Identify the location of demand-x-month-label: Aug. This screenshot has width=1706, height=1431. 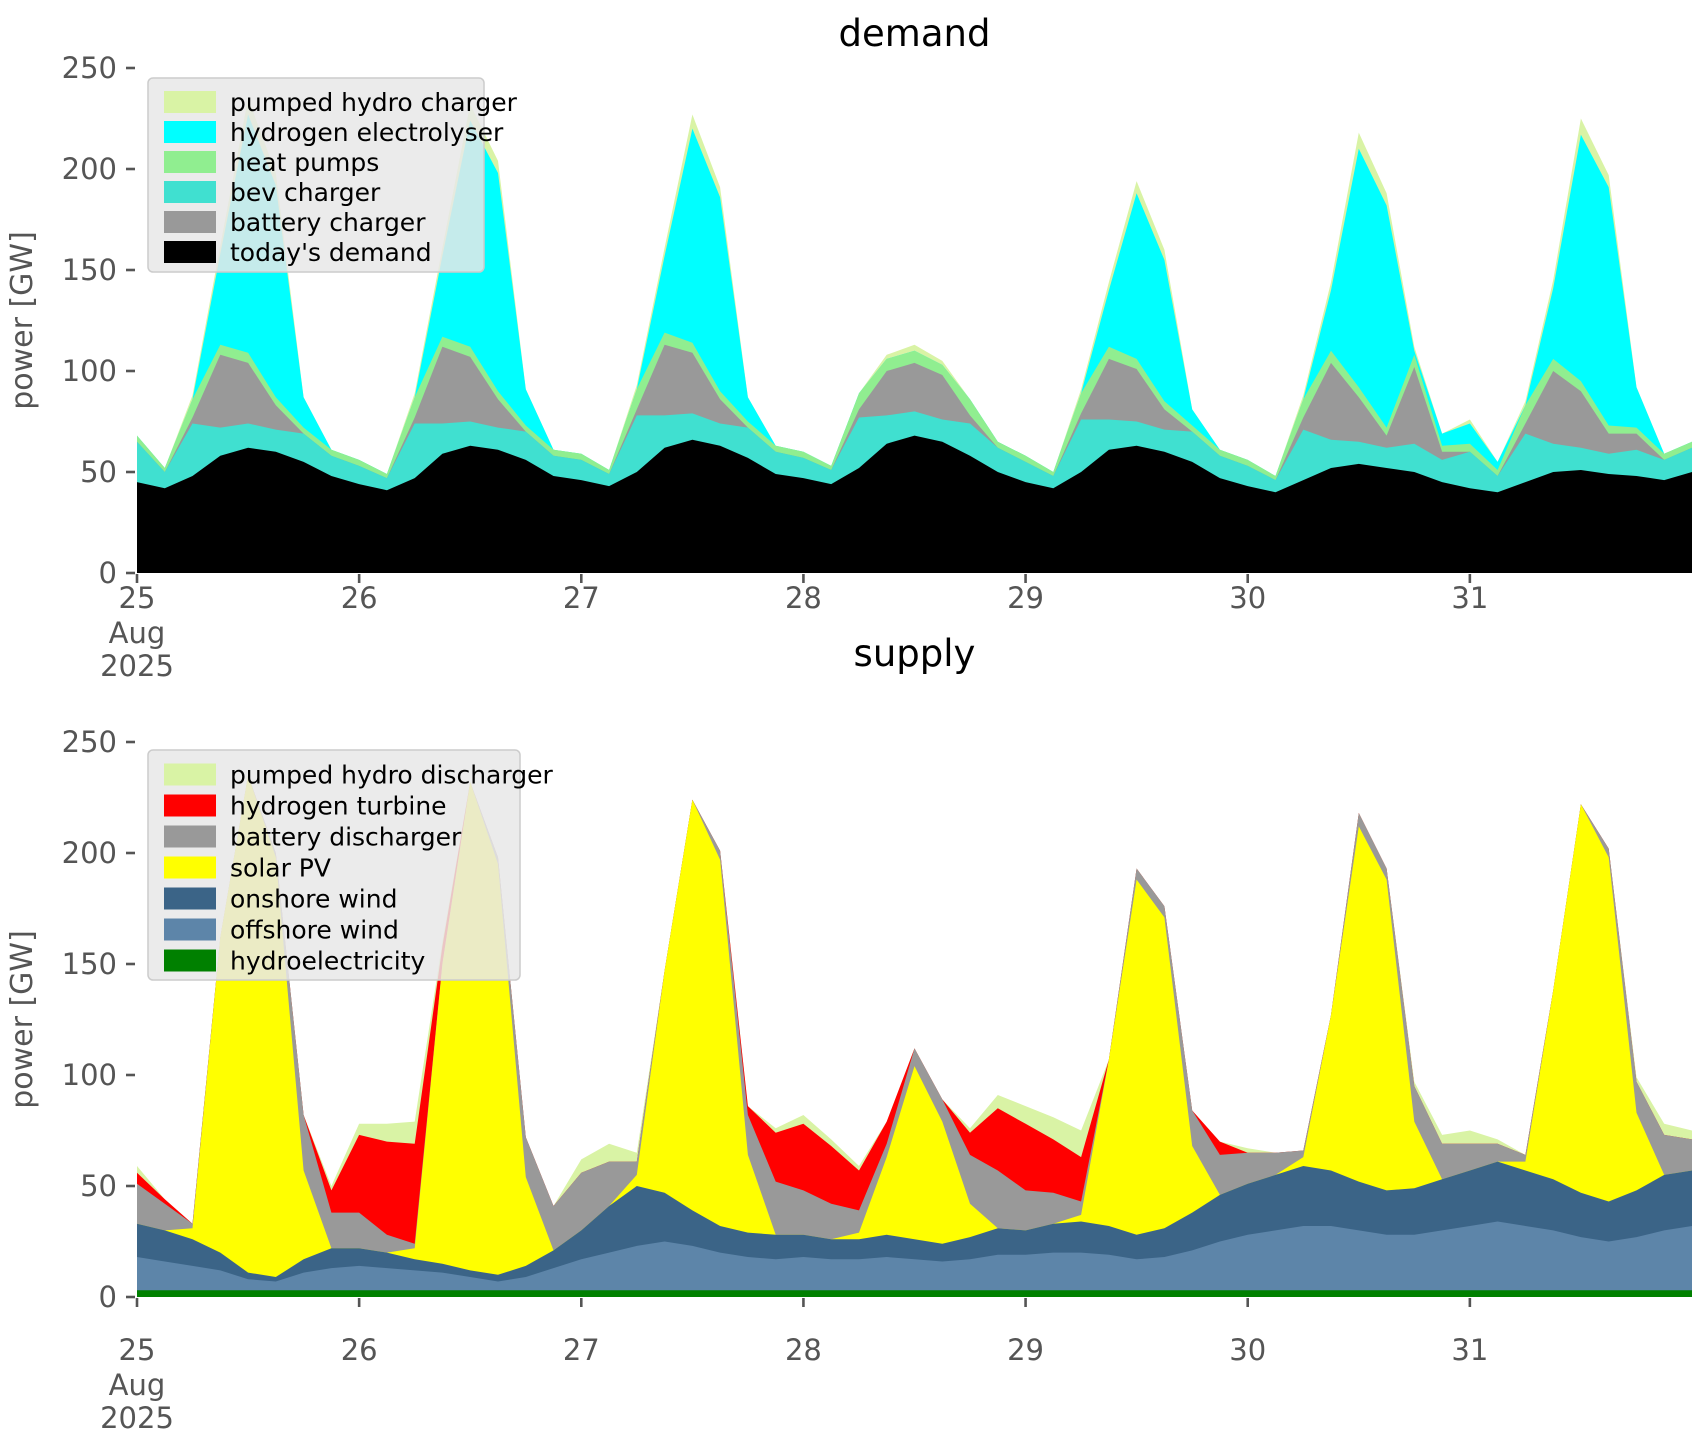
(137, 633).